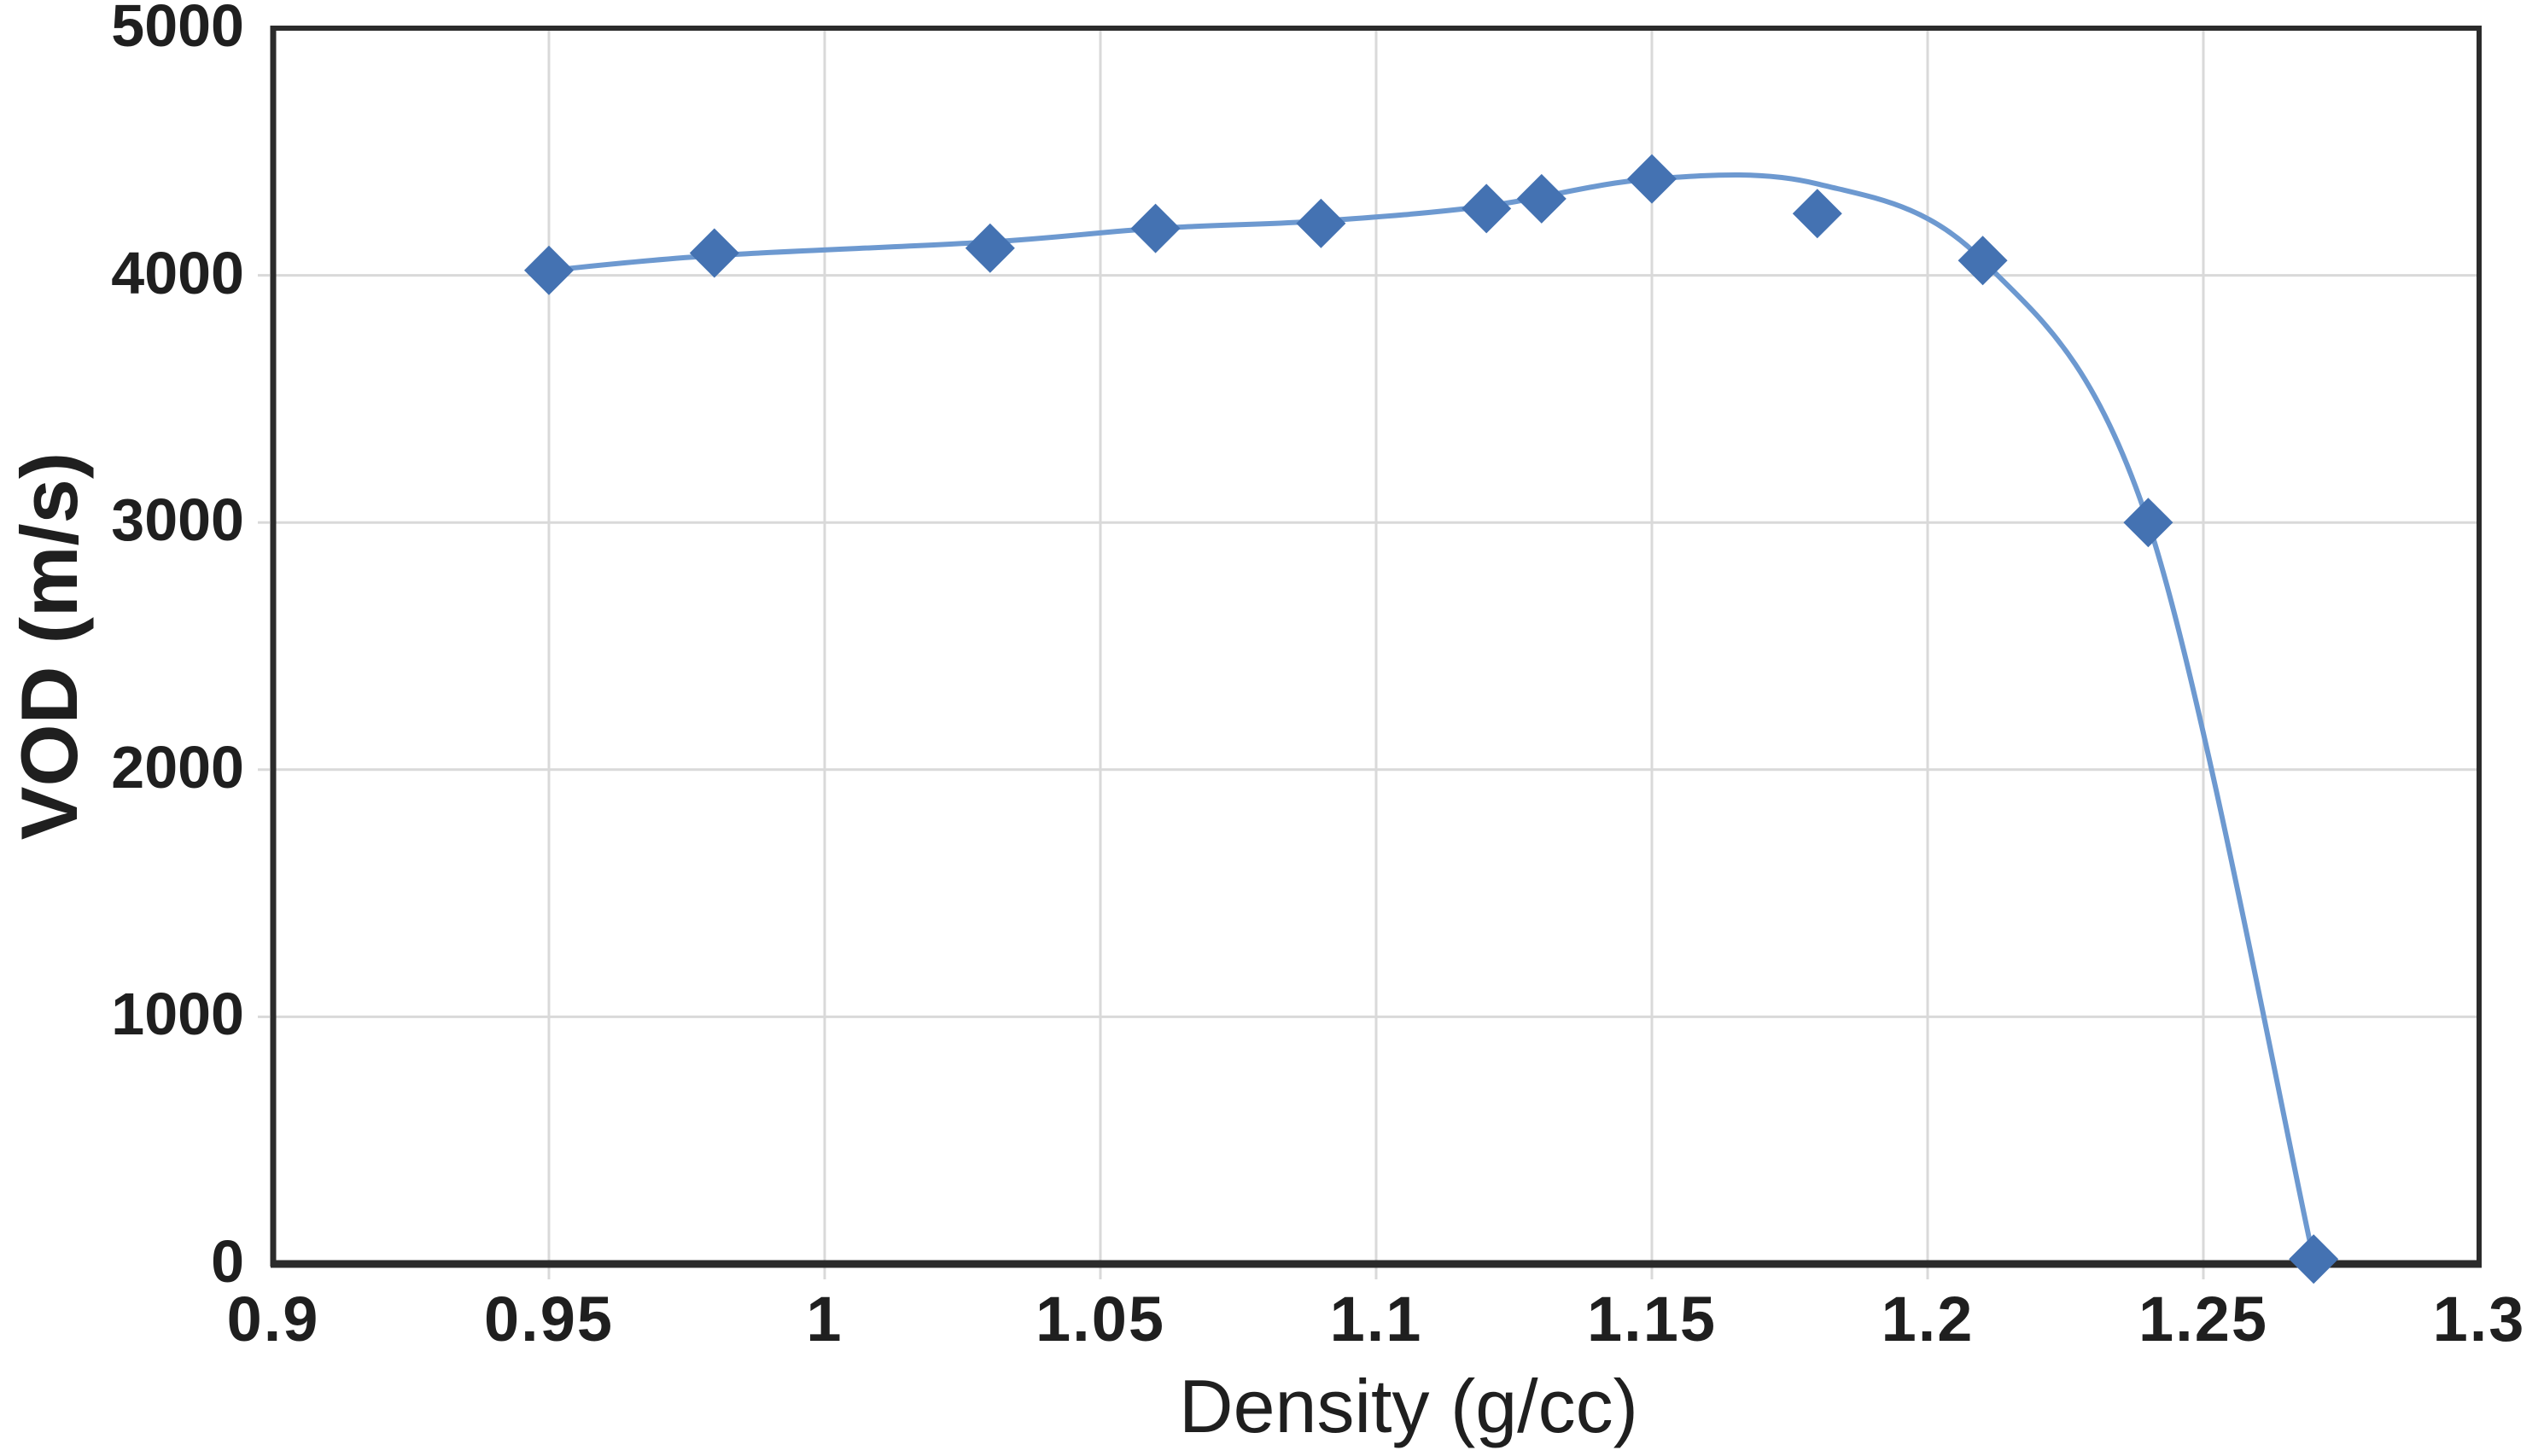  What do you see at coordinates (178, 30) in the screenshot?
I see `y-tick-label: 5000` at bounding box center [178, 30].